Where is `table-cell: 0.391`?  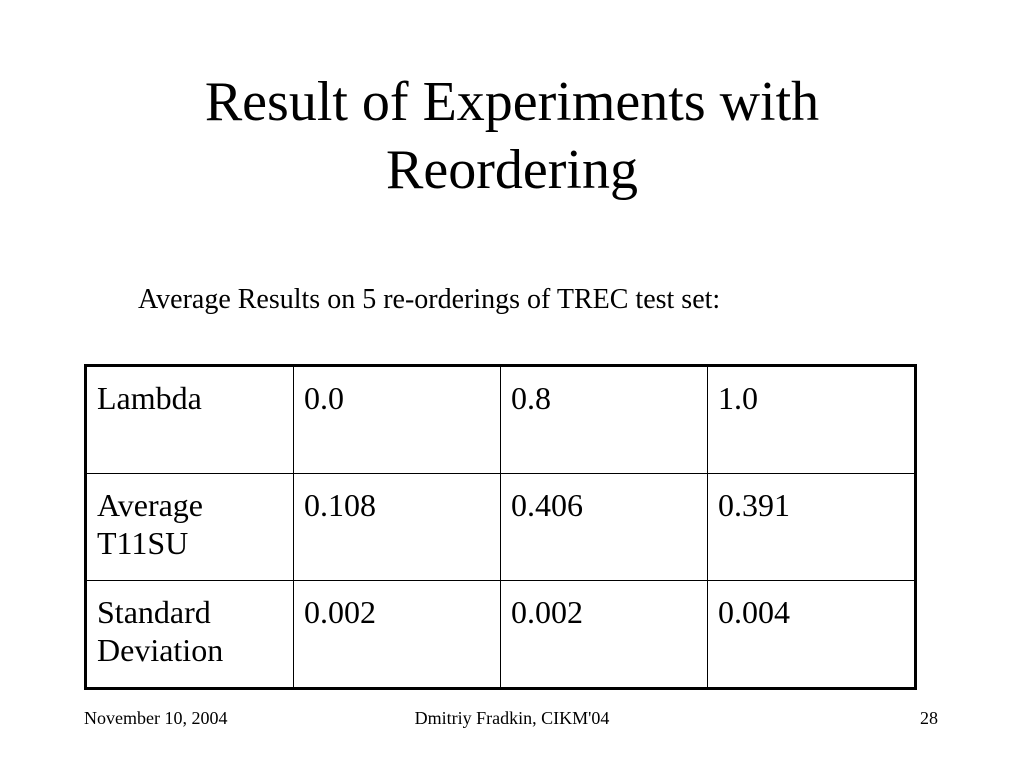 table-cell: 0.391 is located at coordinates (811, 527).